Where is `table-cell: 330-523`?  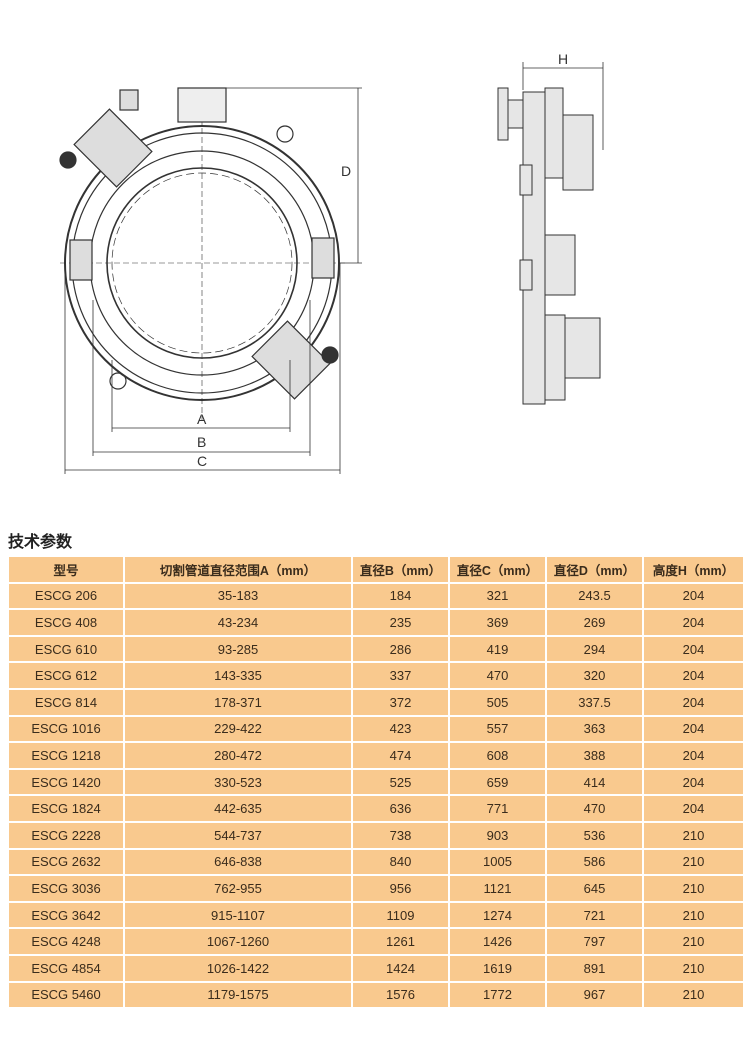 table-cell: 330-523 is located at coordinates (238, 782).